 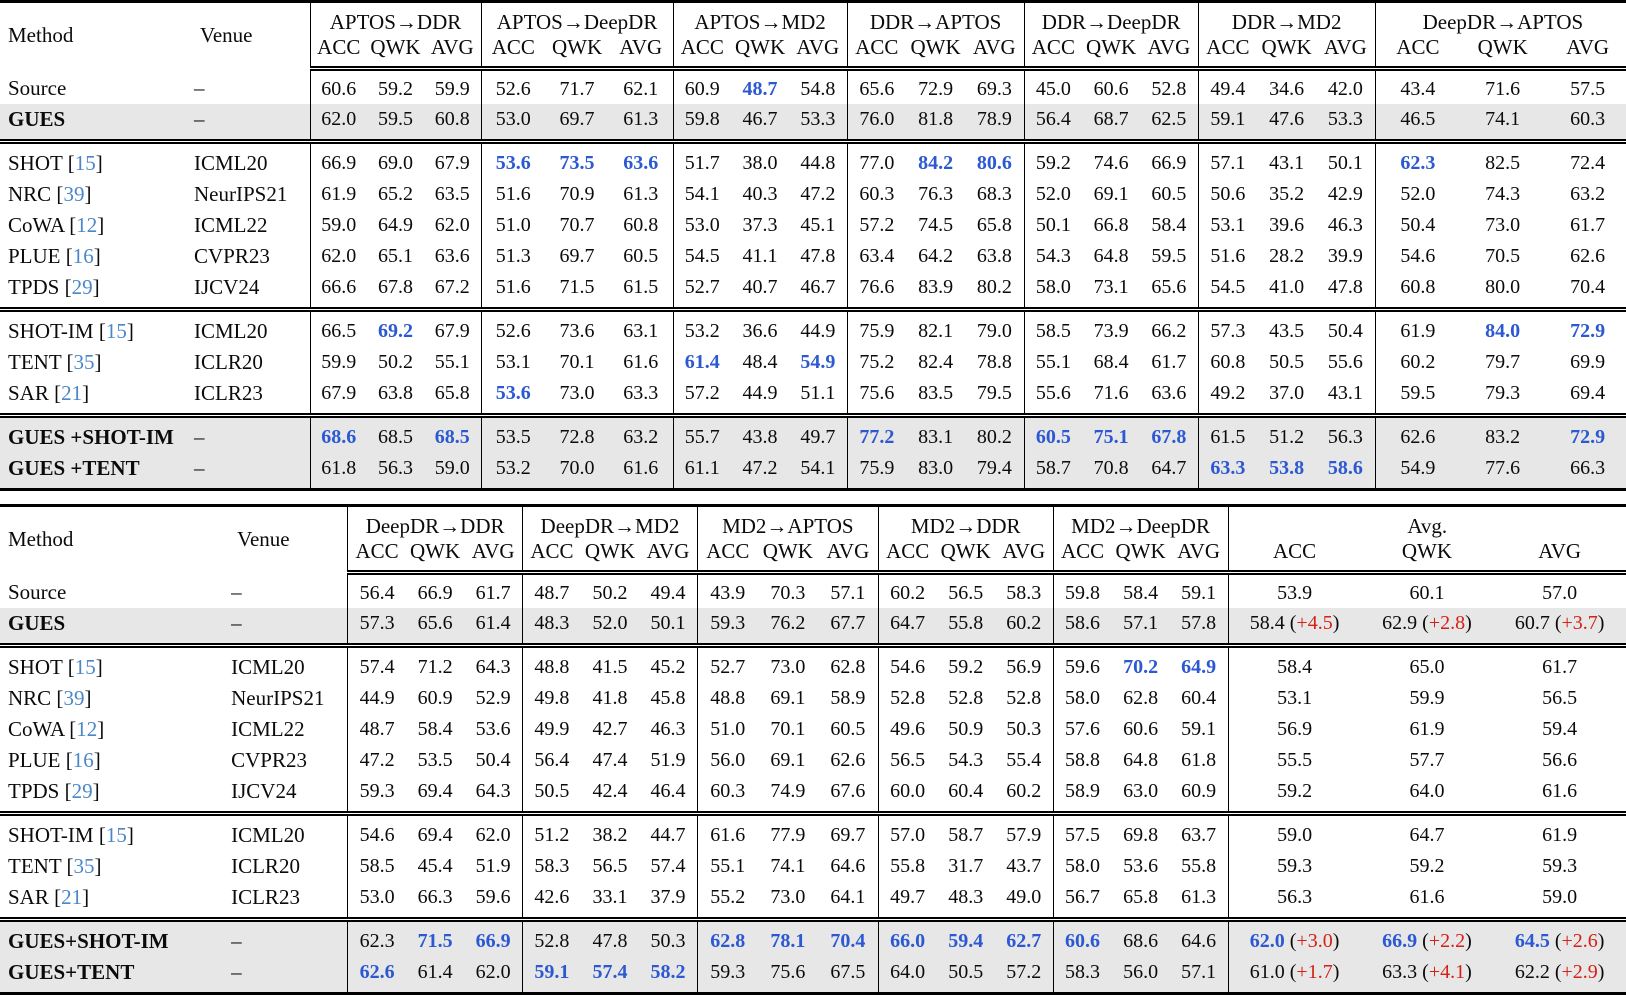 What do you see at coordinates (91, 437) in the screenshot?
I see `method-cell: GUES +SHOT-IM` at bounding box center [91, 437].